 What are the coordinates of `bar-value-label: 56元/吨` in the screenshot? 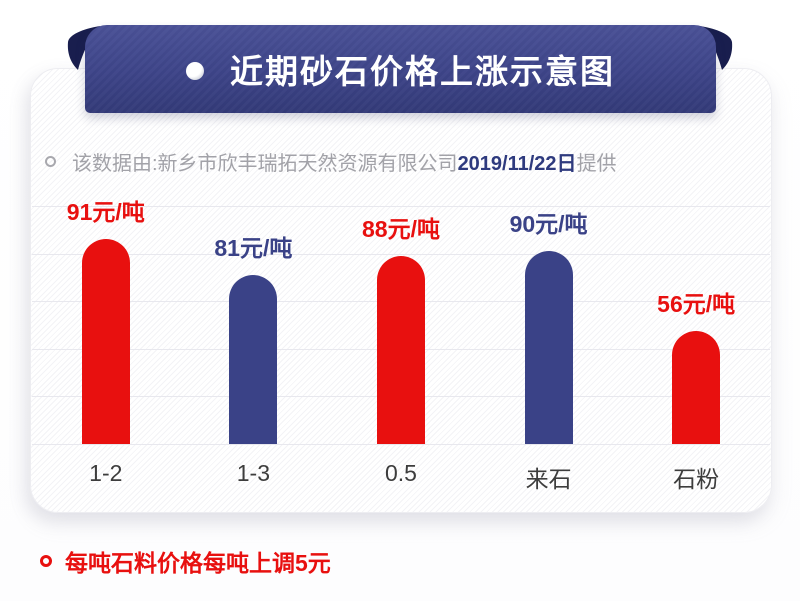 It's located at (696, 304).